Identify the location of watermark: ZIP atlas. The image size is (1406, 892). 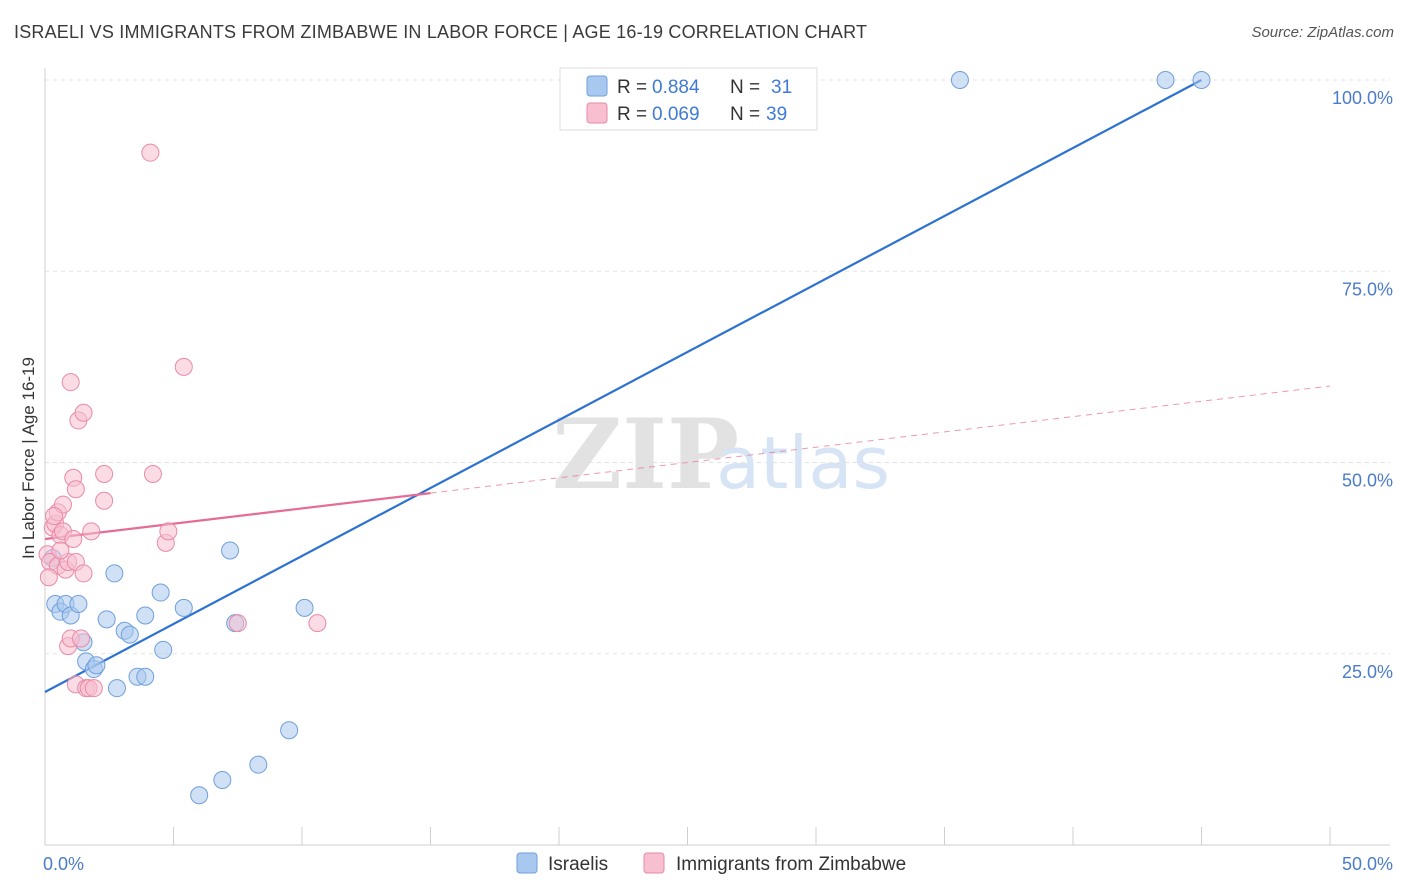
(721, 454).